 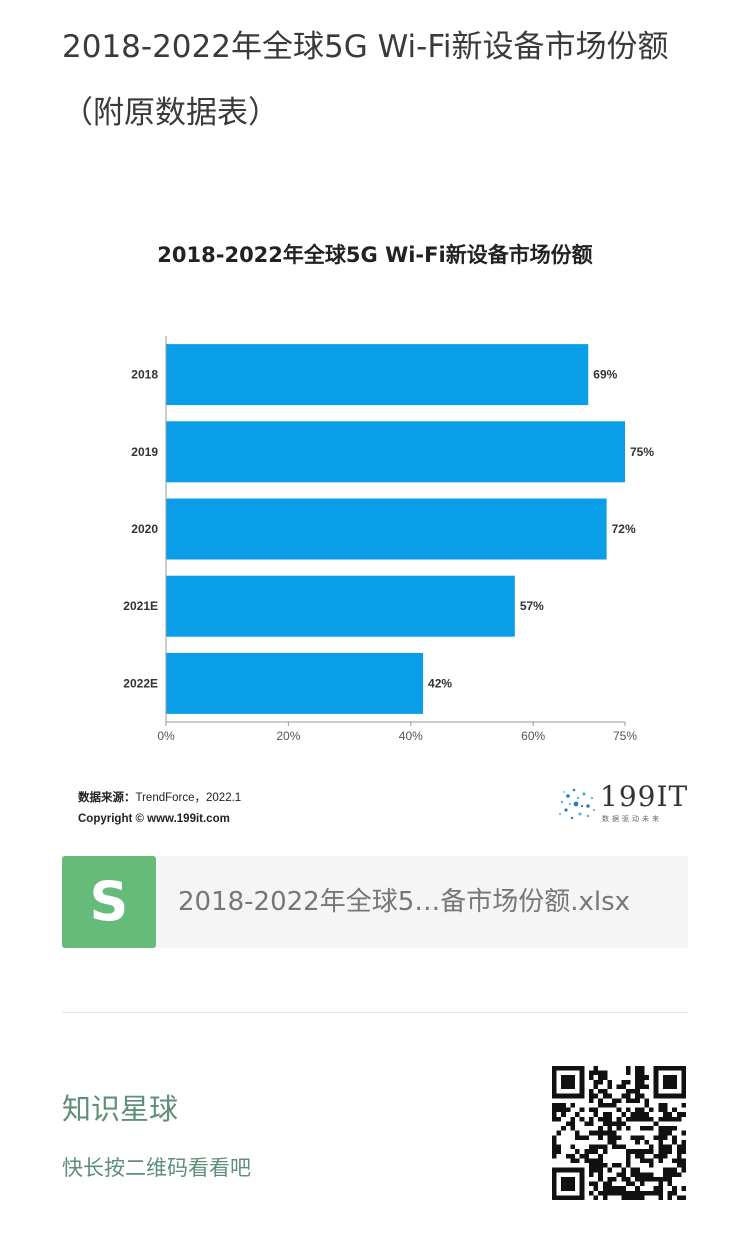 I want to click on category-label: 2020, so click(x=144, y=529).